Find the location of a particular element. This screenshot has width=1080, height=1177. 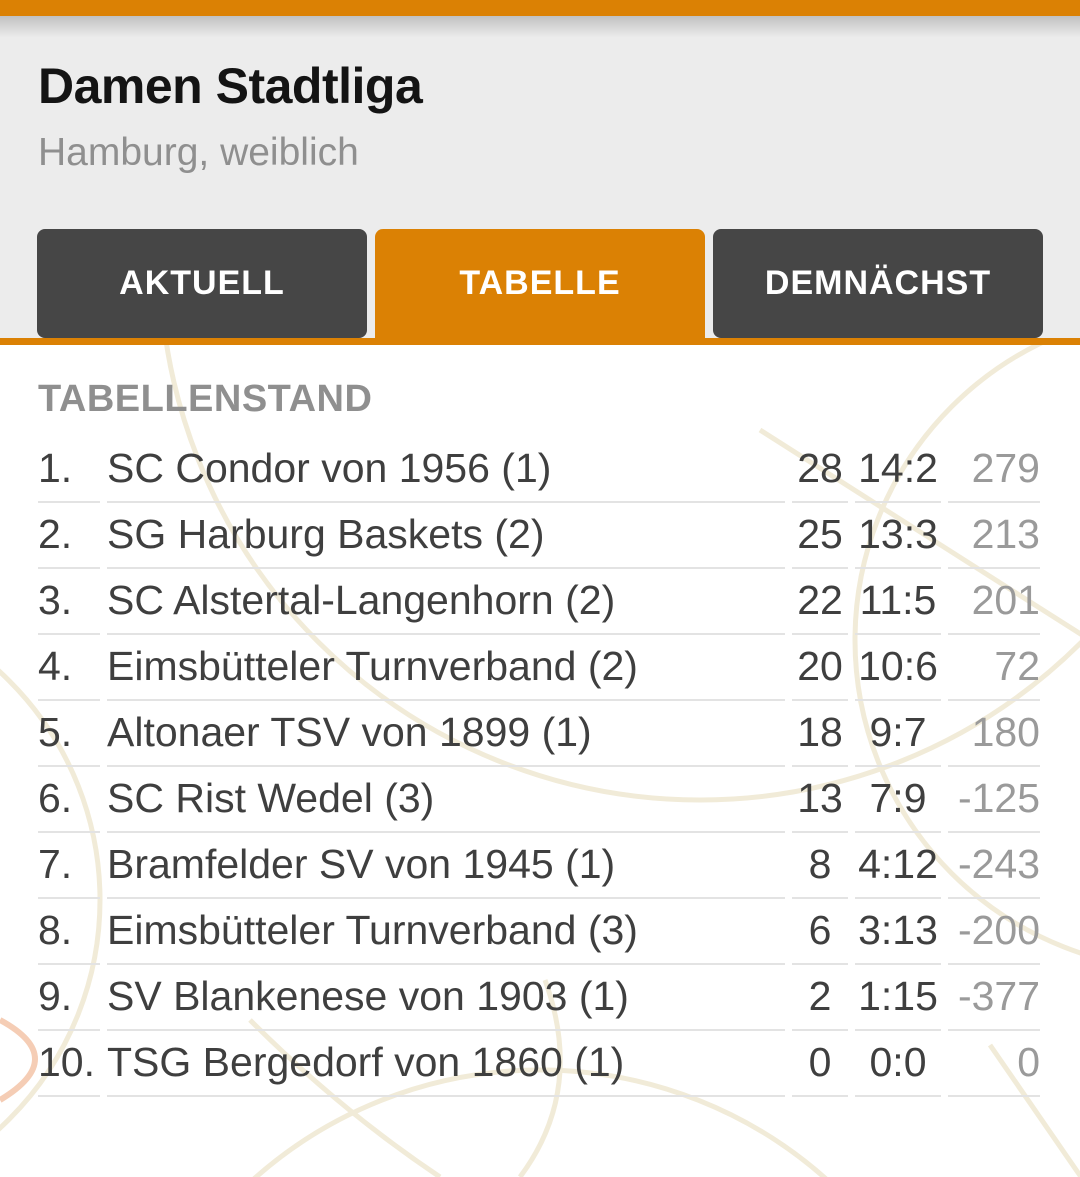

games-cell: 1:15 is located at coordinates (898, 998).